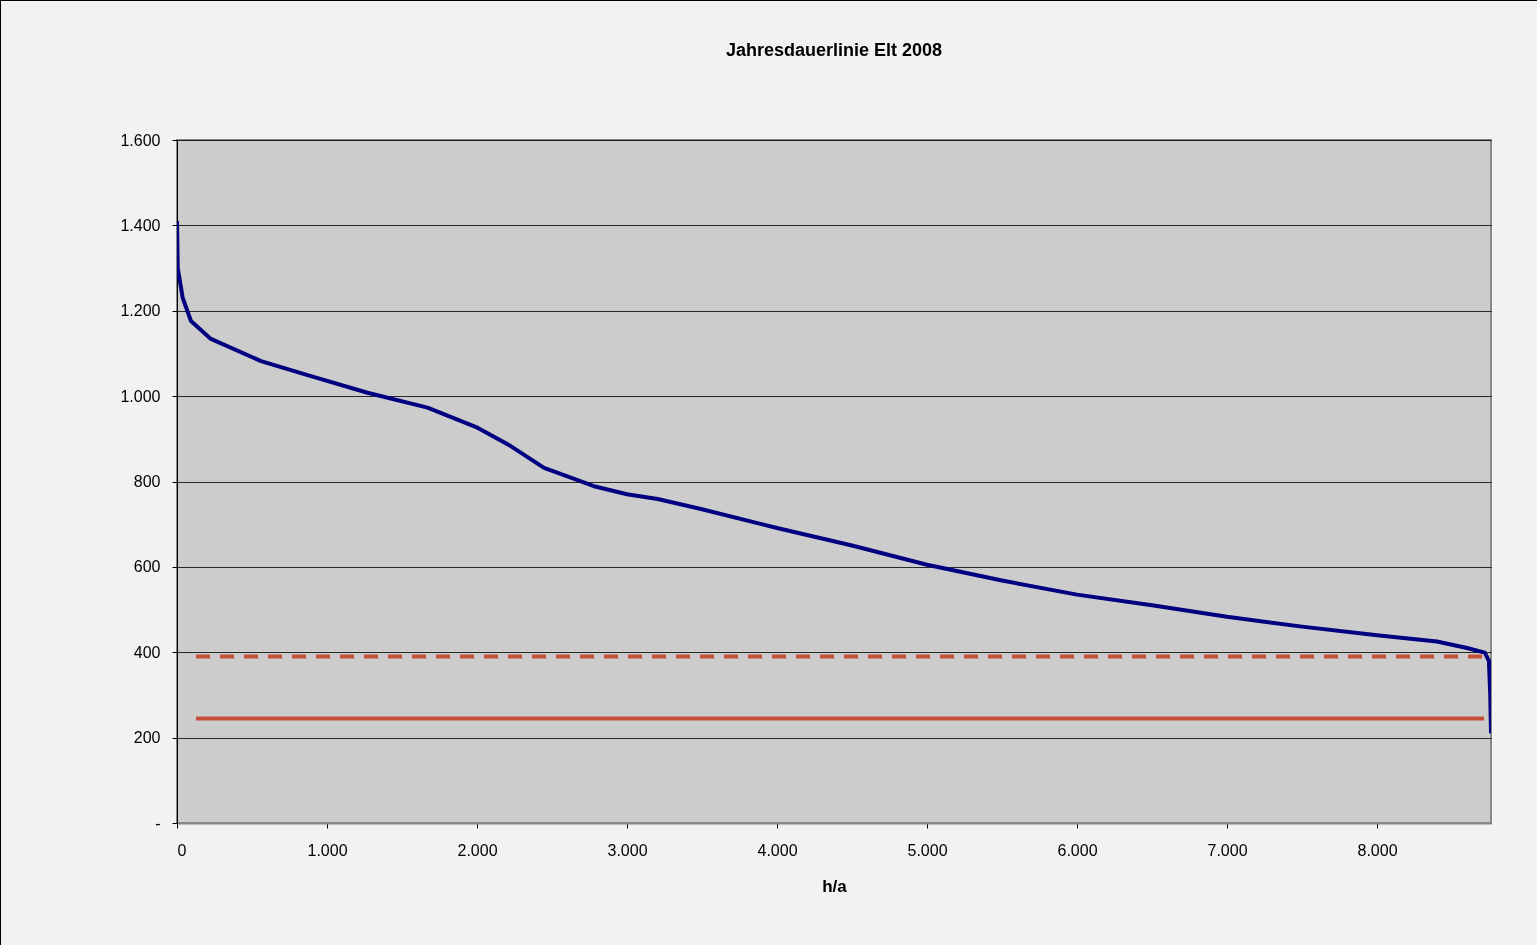  Describe the element at coordinates (1077, 850) in the screenshot. I see `x-tick-label: 6.000` at that location.